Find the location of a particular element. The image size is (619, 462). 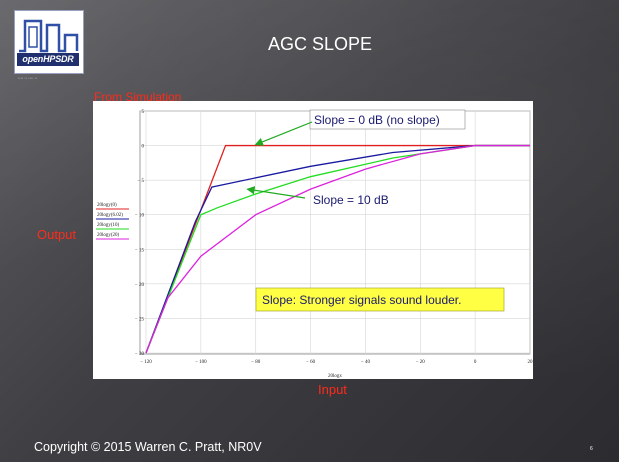

from-simulation-label: From Simulation is located at coordinates (138, 97).